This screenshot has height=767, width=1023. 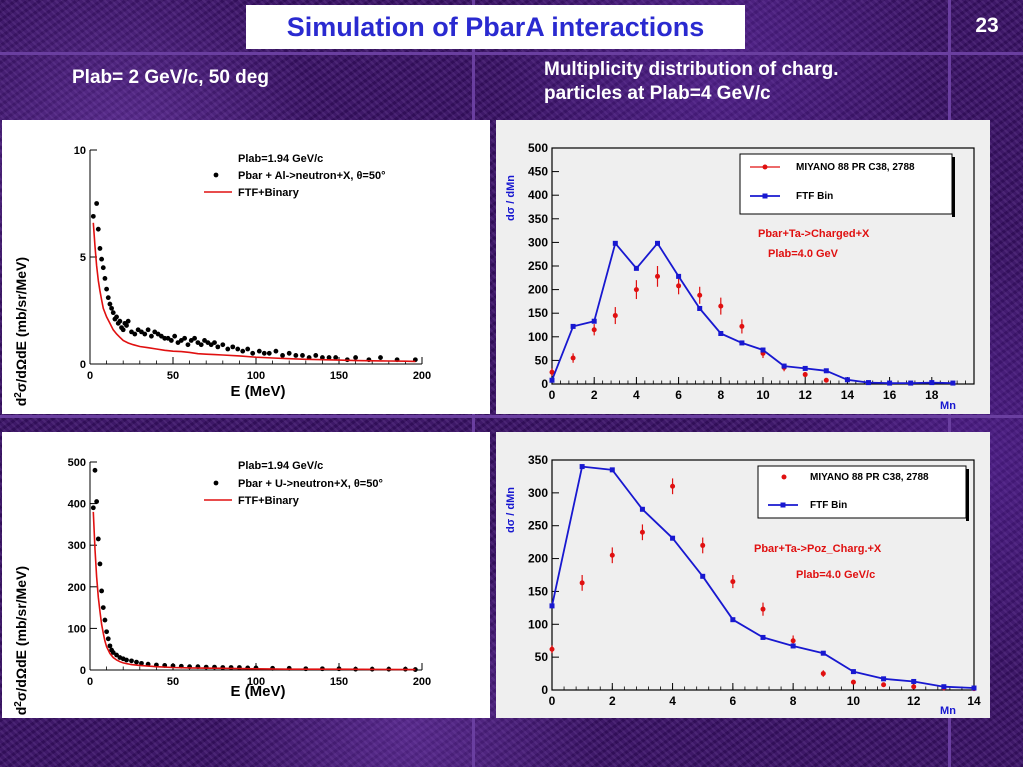 I want to click on x-tick-label: 6, so click(x=678, y=395).